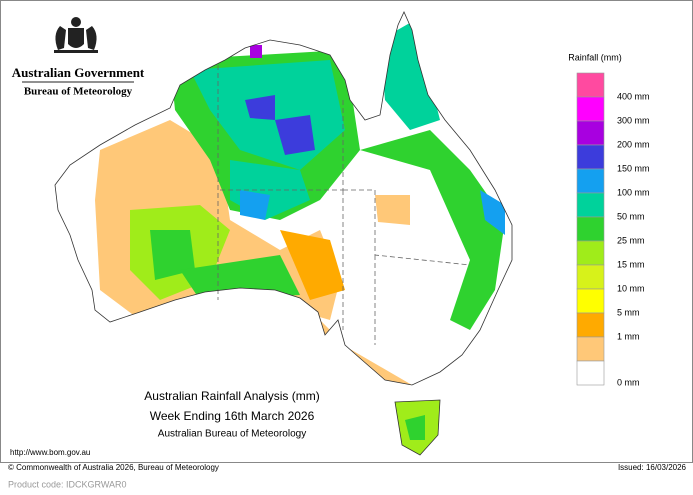 This screenshot has width=693, height=495. What do you see at coordinates (78, 92) in the screenshot?
I see `bureau-name: Bureau of Meteorology` at bounding box center [78, 92].